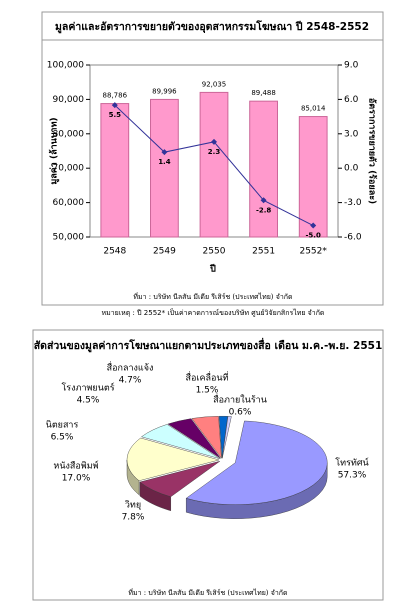  What do you see at coordinates (75, 466) in the screenshot?
I see `pie-label: หนังสือพิมพ์` at bounding box center [75, 466].